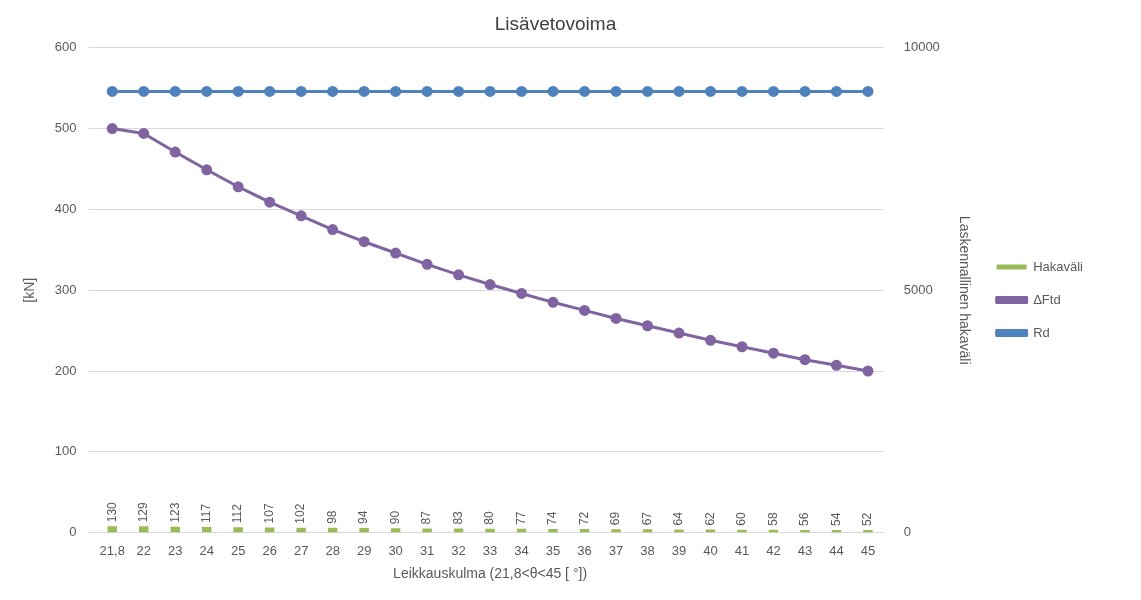 The height and width of the screenshot is (600, 1141). I want to click on chart-title: Lisävetovoima, so click(555, 23).